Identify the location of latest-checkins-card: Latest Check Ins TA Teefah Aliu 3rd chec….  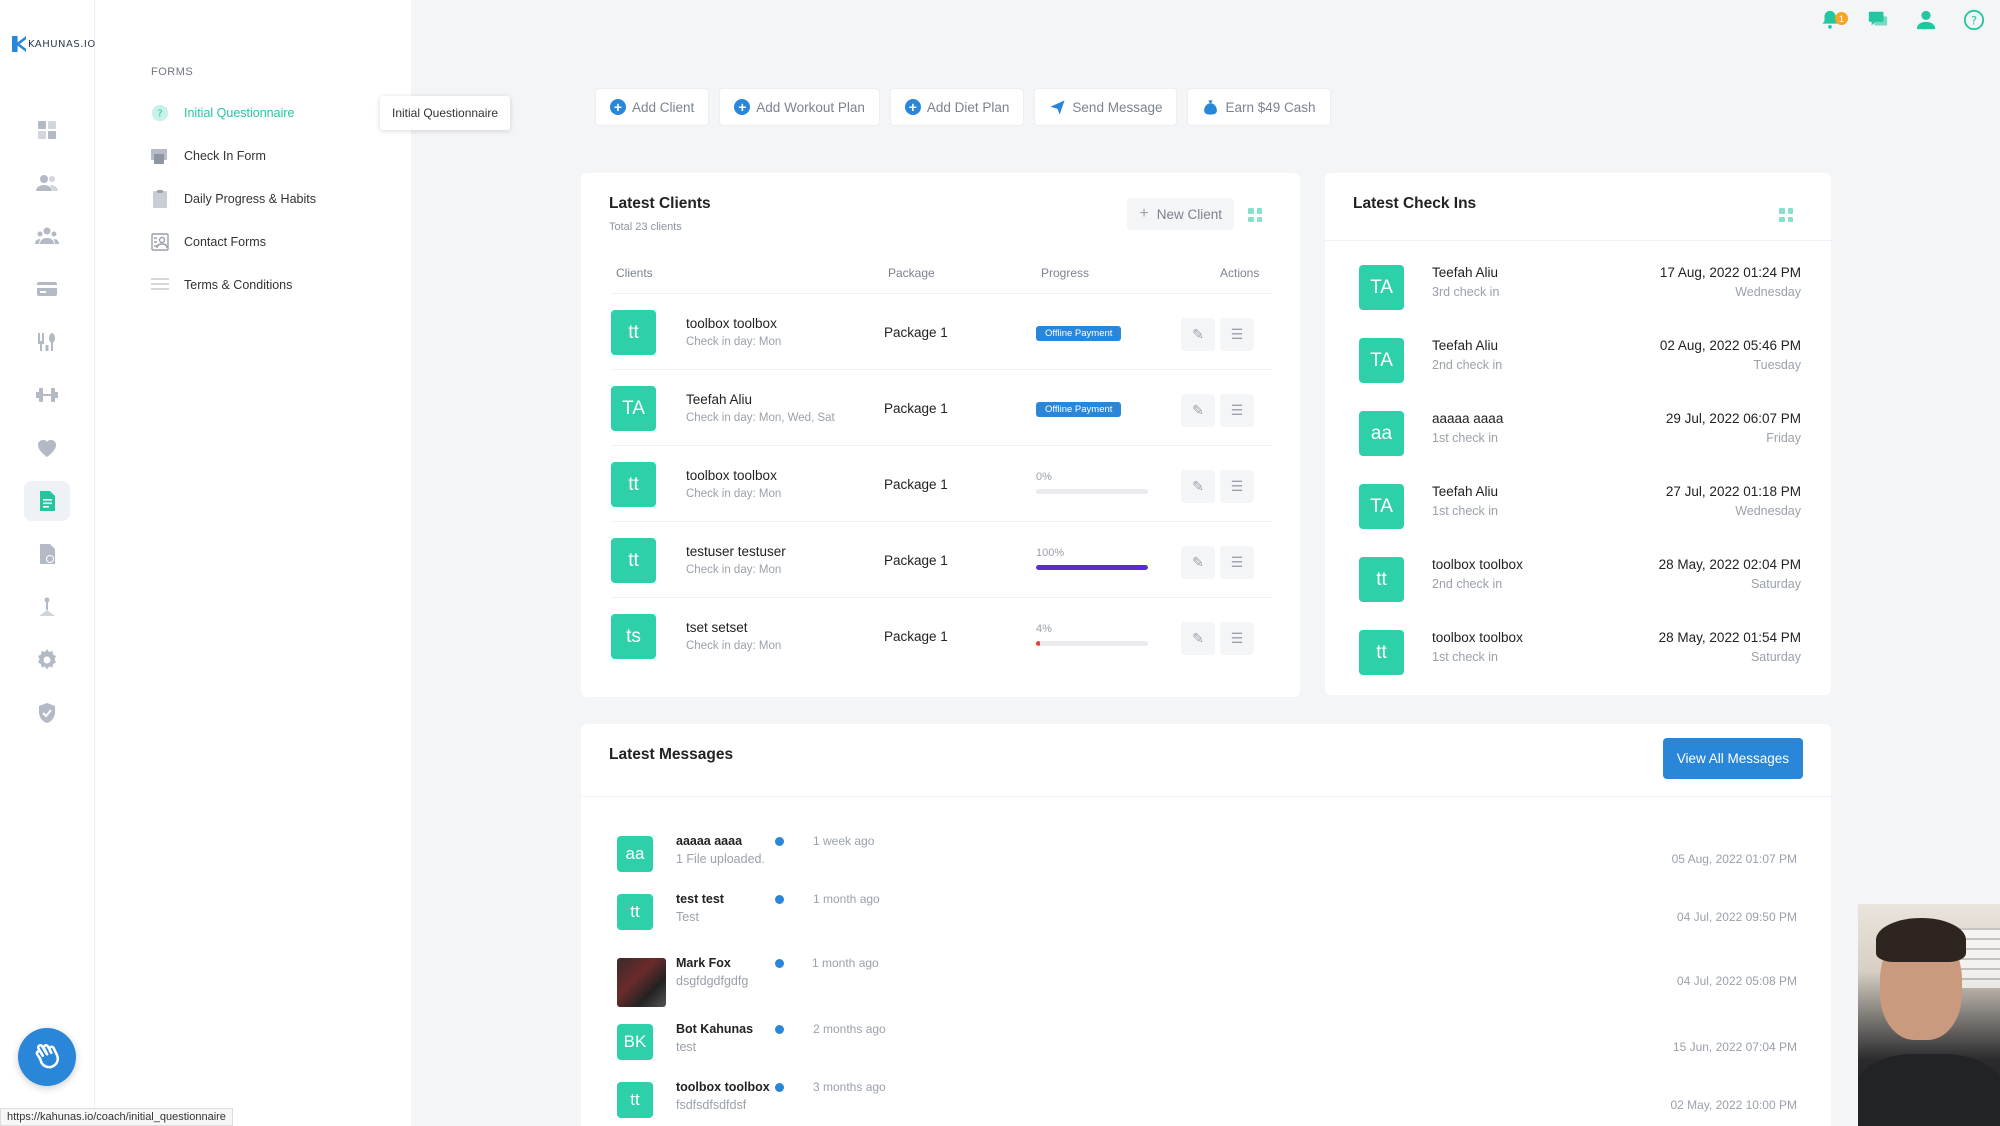
(1578, 434).